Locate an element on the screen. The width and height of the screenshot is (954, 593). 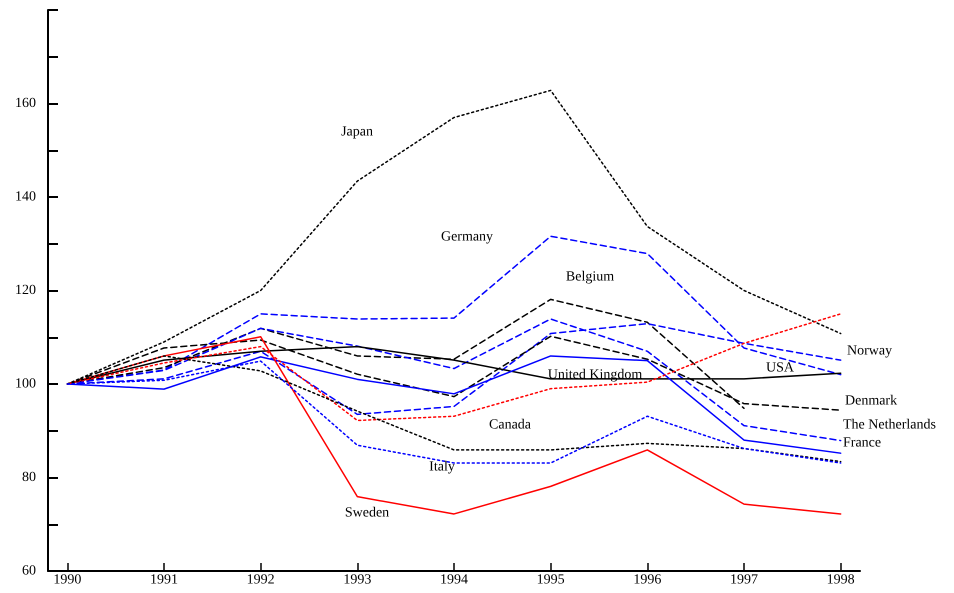
annotation: Belgium is located at coordinates (590, 277).